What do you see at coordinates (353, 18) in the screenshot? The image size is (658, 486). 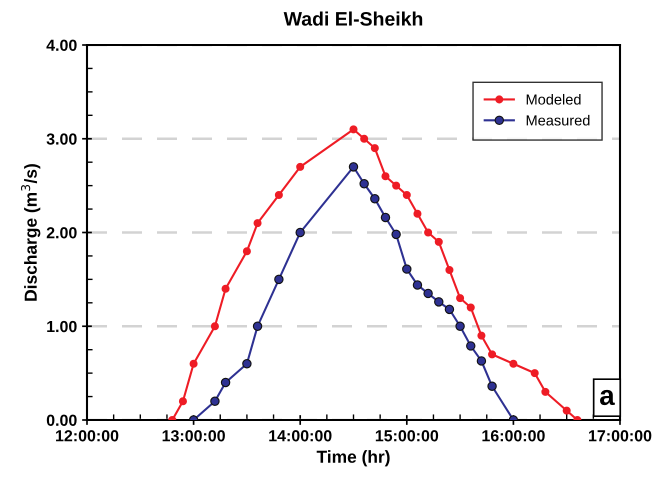 I see `chart-title: Wadi El-Sheikh` at bounding box center [353, 18].